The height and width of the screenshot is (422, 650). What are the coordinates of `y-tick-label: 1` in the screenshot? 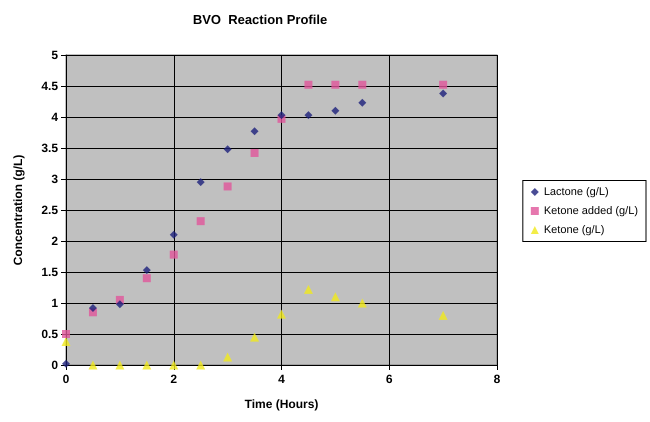 It's located at (54, 303).